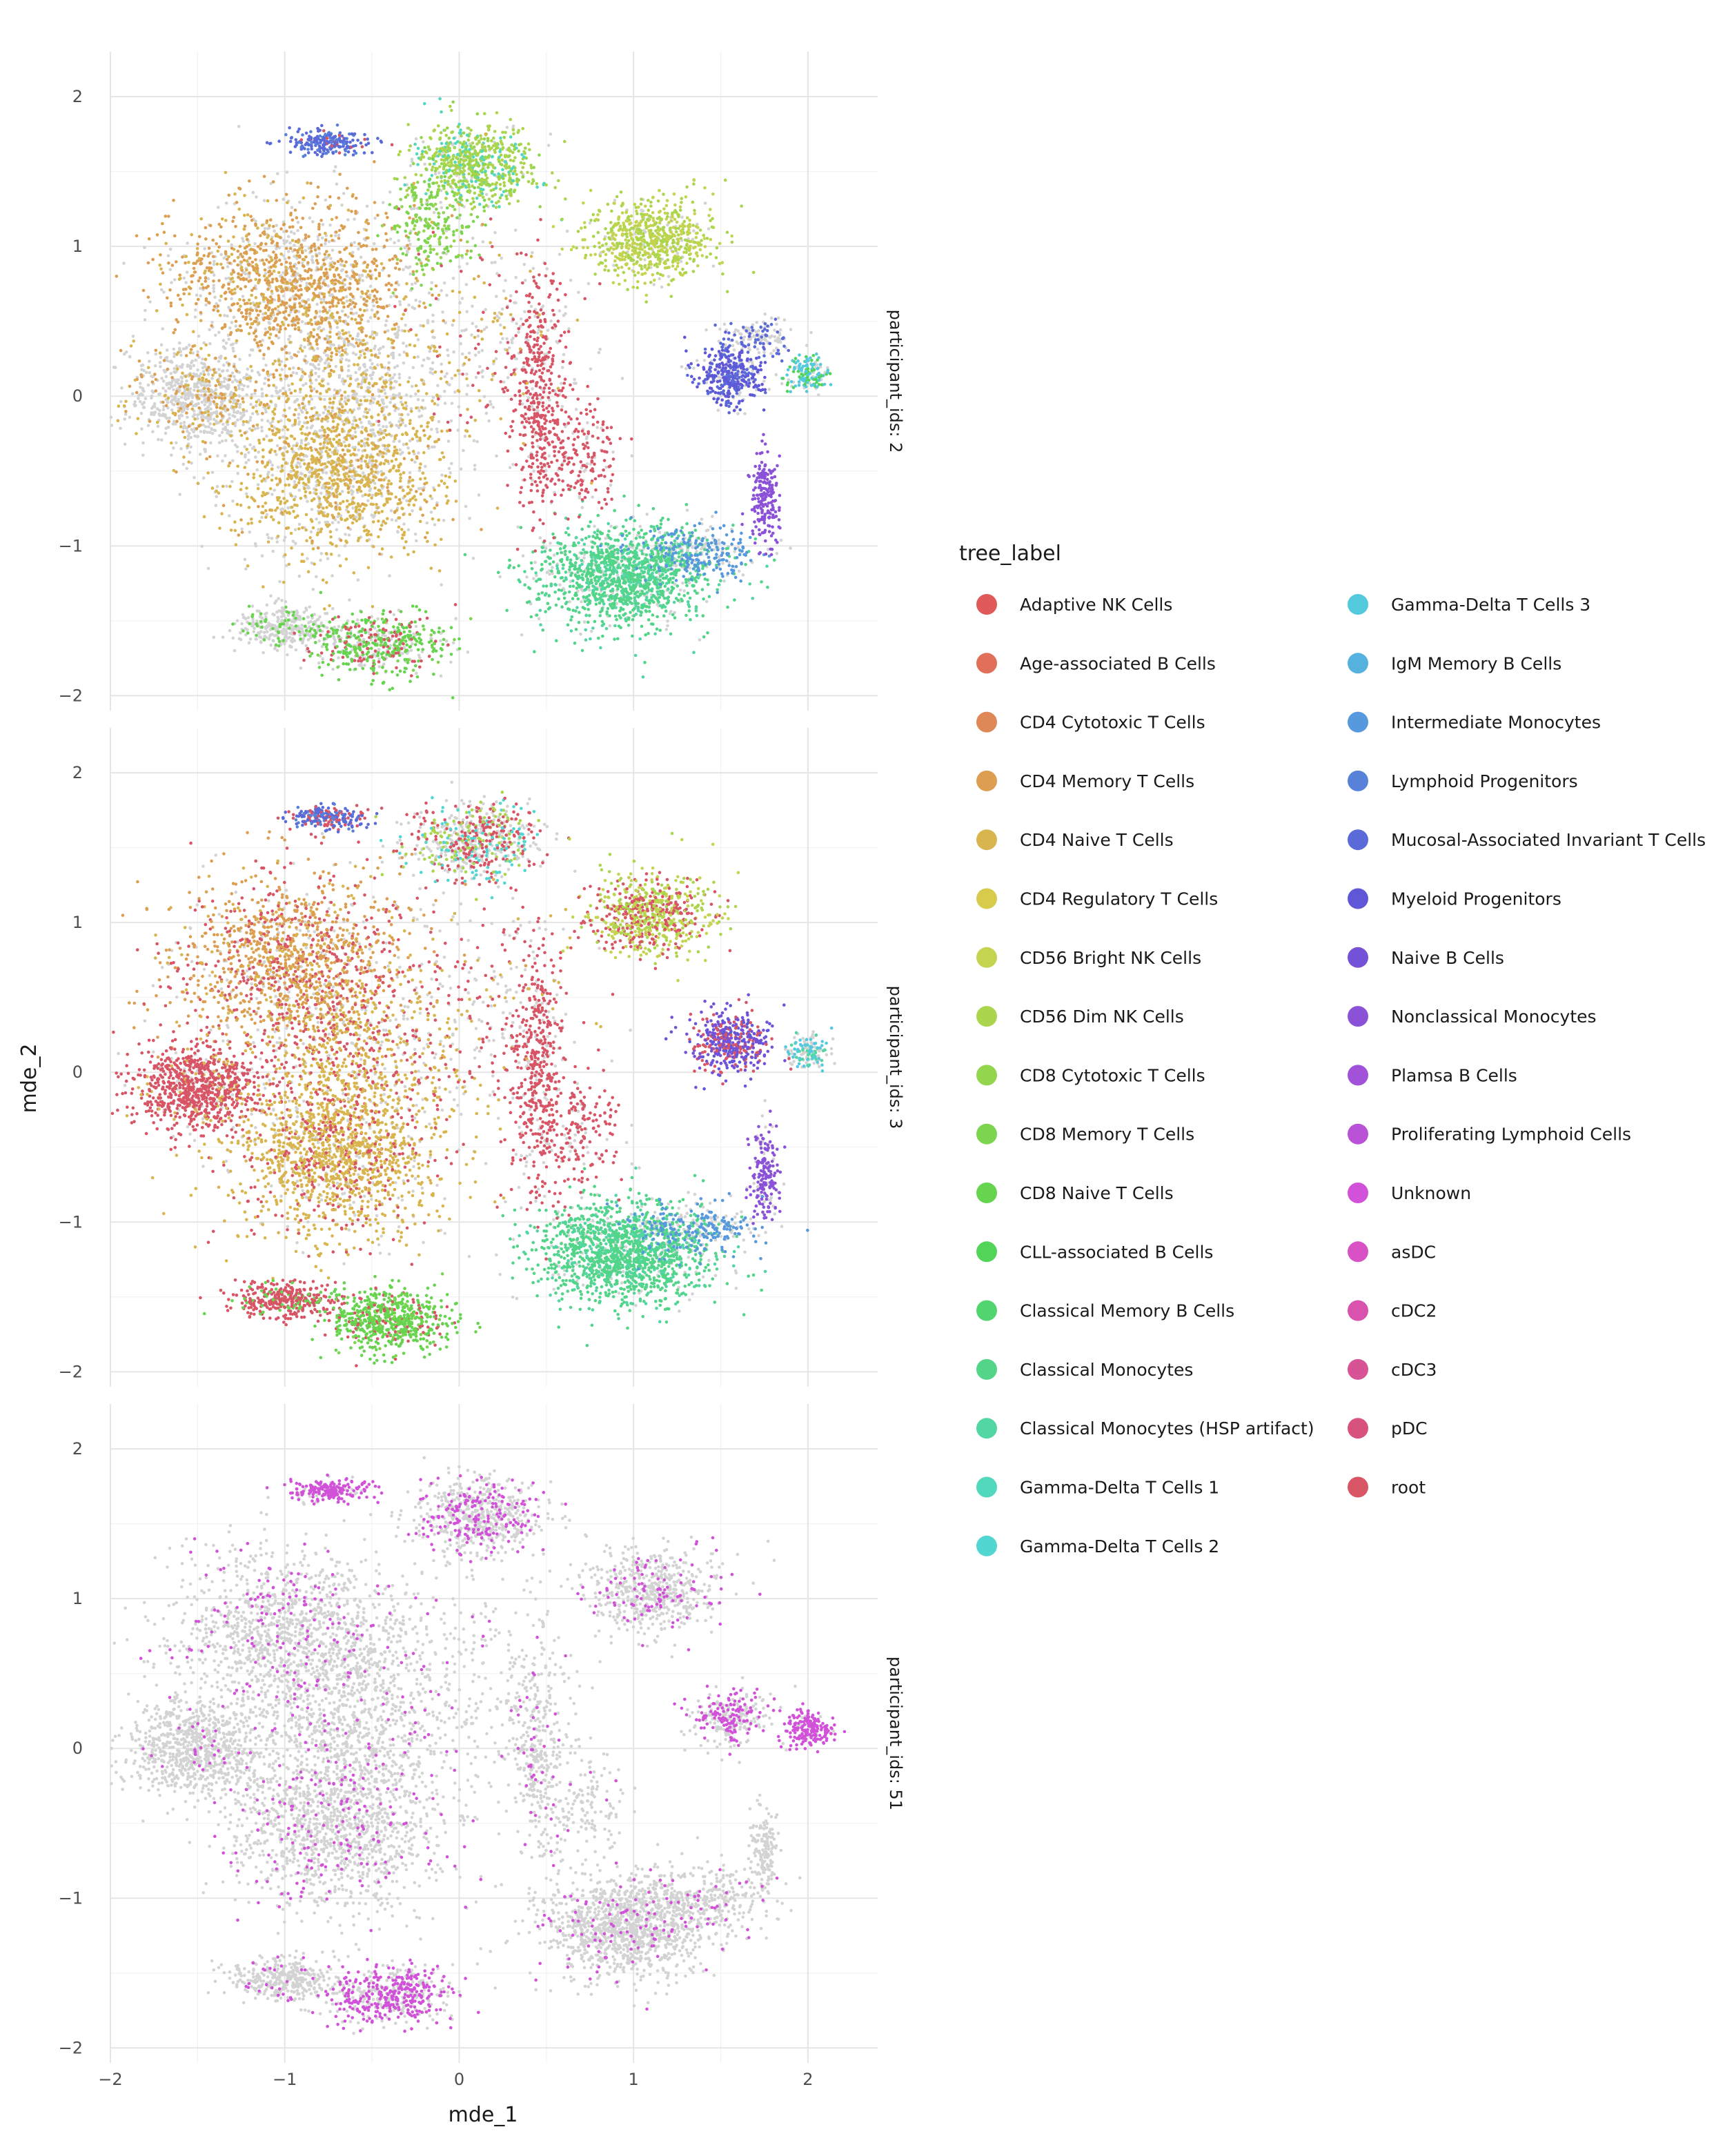 The height and width of the screenshot is (2156, 1725). Describe the element at coordinates (483, 2115) in the screenshot. I see `x-axis-title: mde_1` at that location.